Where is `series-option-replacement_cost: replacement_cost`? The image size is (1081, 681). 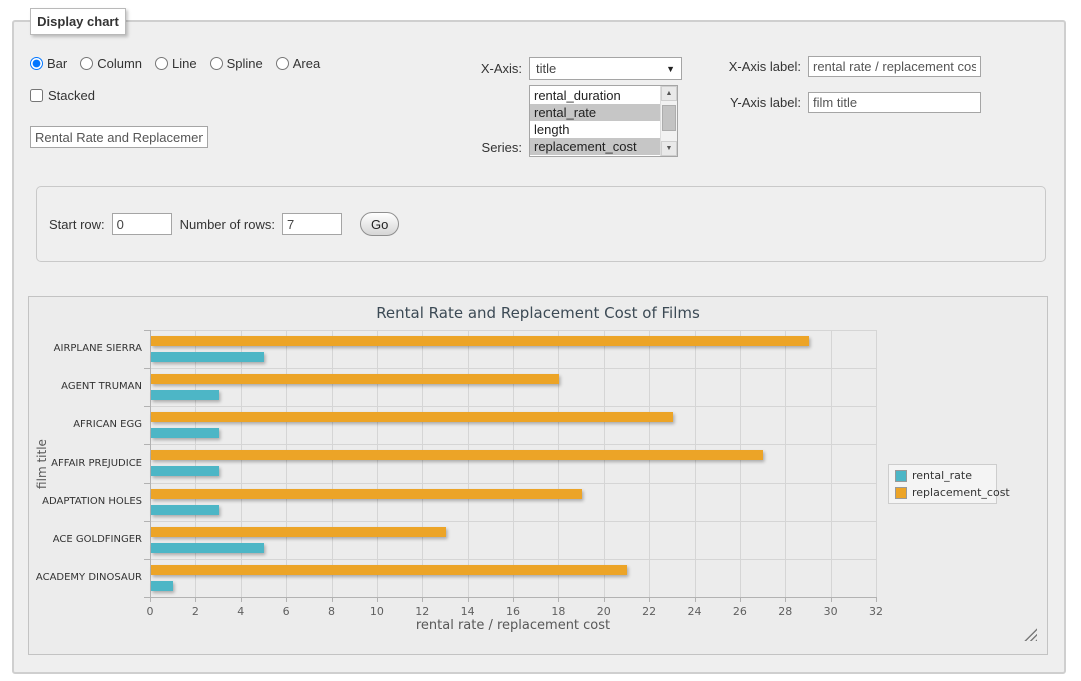
series-option-replacement_cost: replacement_cost is located at coordinates (595, 146).